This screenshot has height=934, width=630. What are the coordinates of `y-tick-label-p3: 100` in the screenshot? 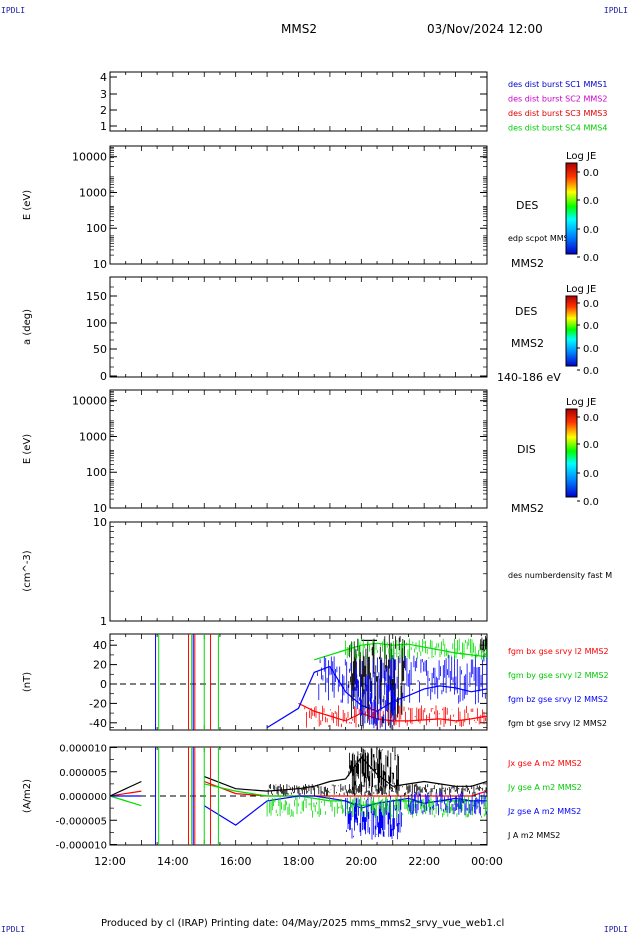 It's located at (96, 323).